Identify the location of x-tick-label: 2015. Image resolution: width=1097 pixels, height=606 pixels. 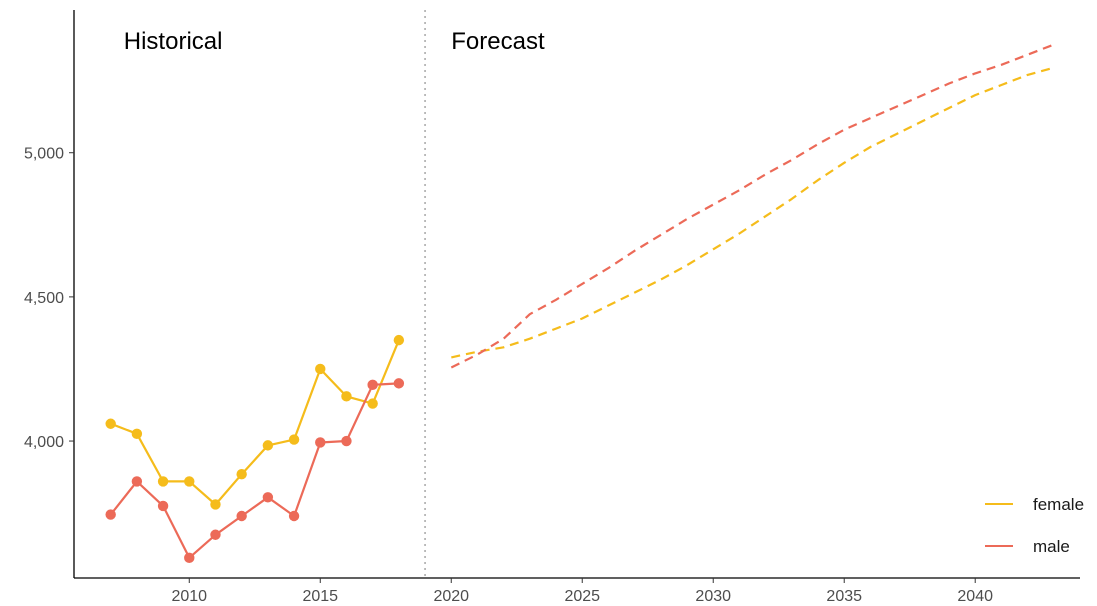
(320, 596).